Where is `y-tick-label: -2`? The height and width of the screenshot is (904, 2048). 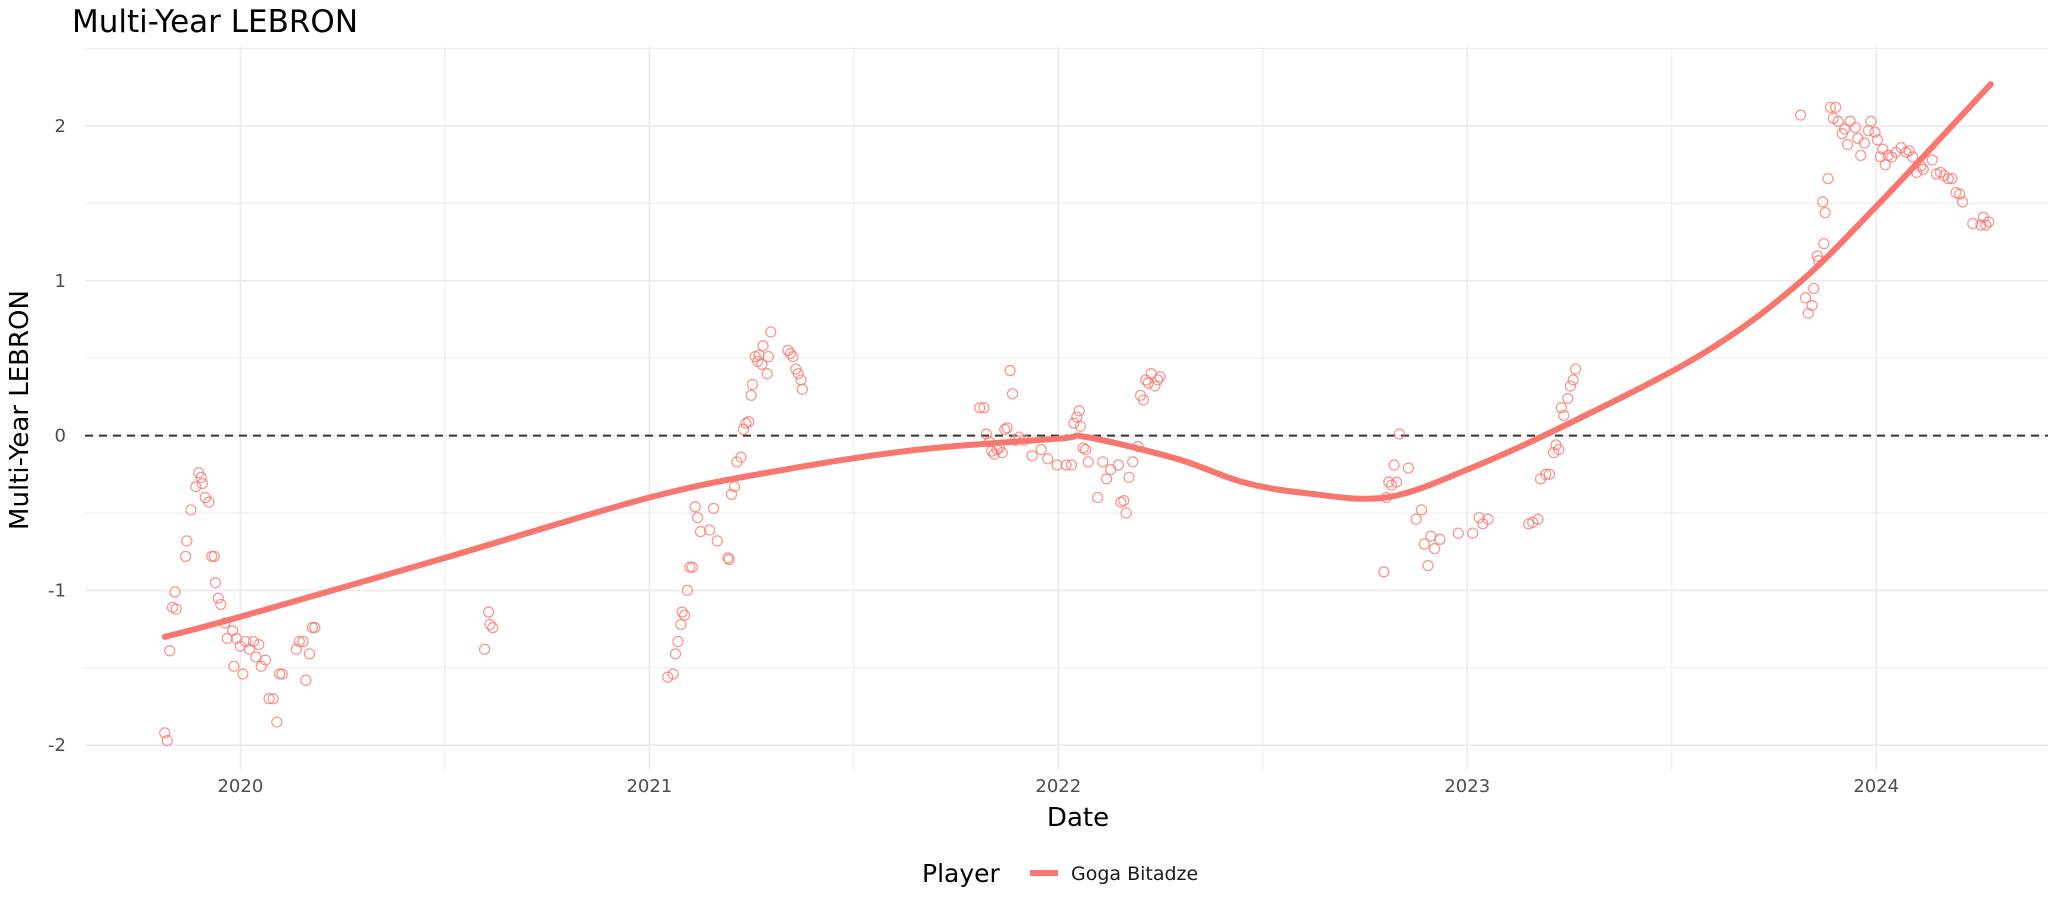
y-tick-label: -2 is located at coordinates (57, 745).